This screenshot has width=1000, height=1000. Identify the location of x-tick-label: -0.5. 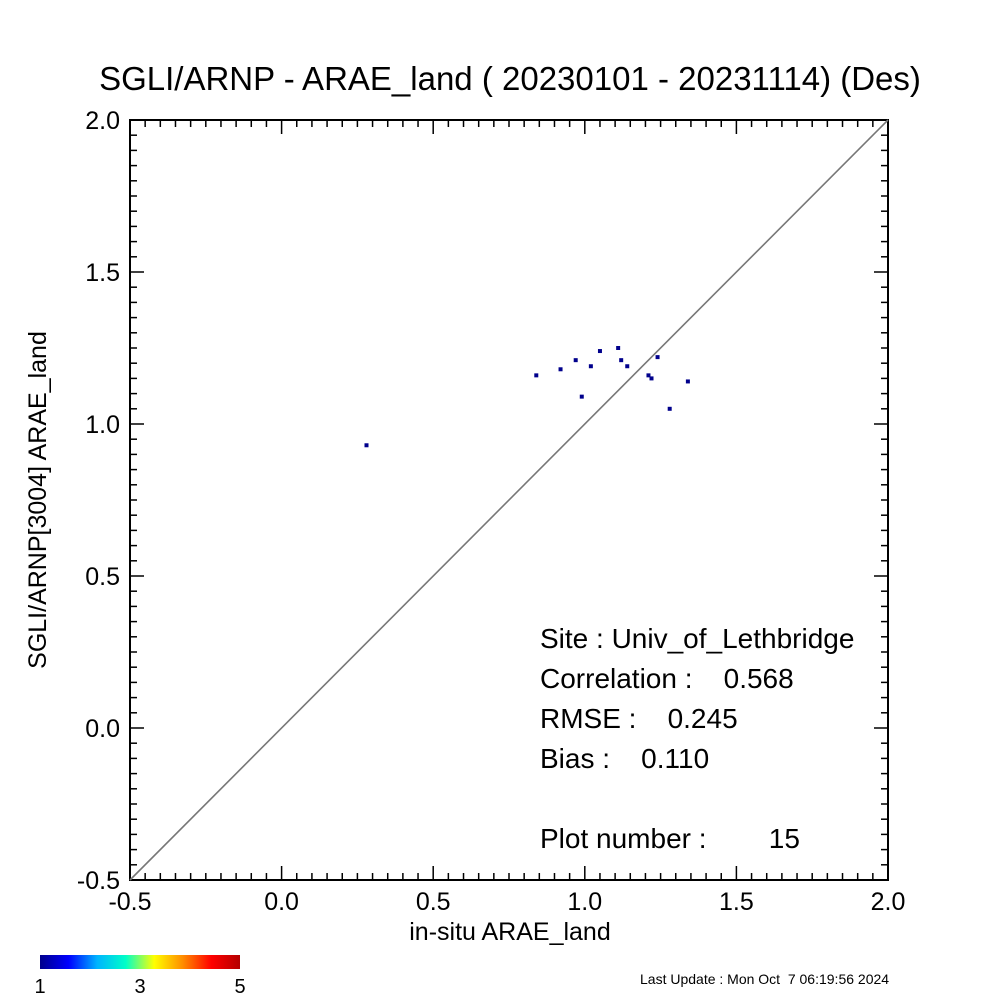
(129, 902).